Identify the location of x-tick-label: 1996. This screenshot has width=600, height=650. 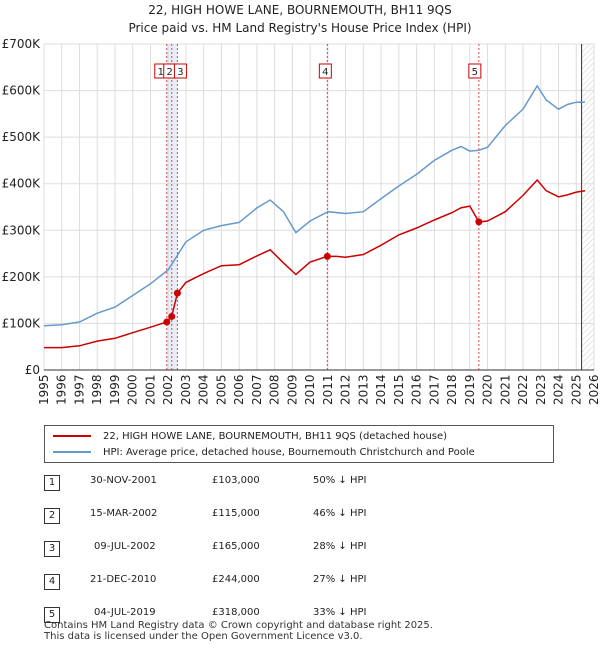
(62, 389).